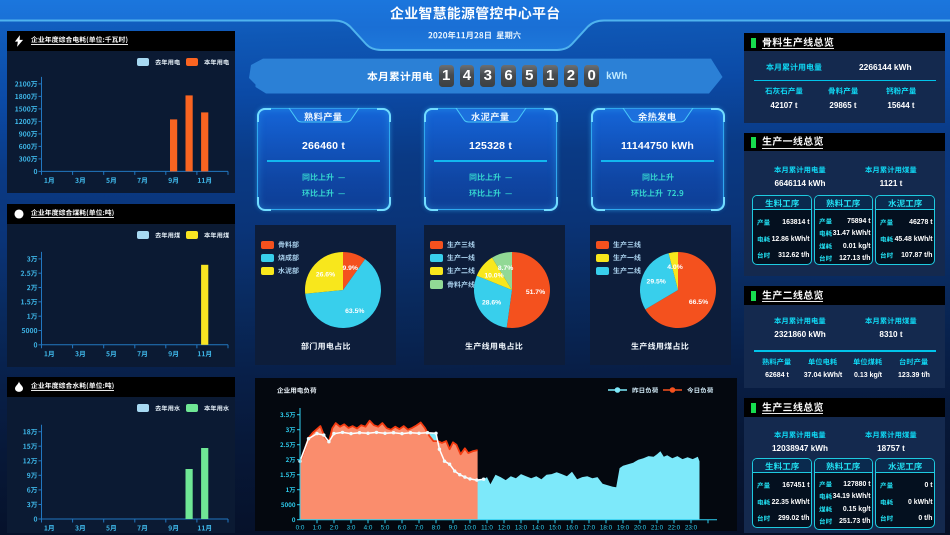 The width and height of the screenshot is (950, 535). Describe the element at coordinates (351, 528) in the screenshot. I see `svg-text: 3:0` at that location.